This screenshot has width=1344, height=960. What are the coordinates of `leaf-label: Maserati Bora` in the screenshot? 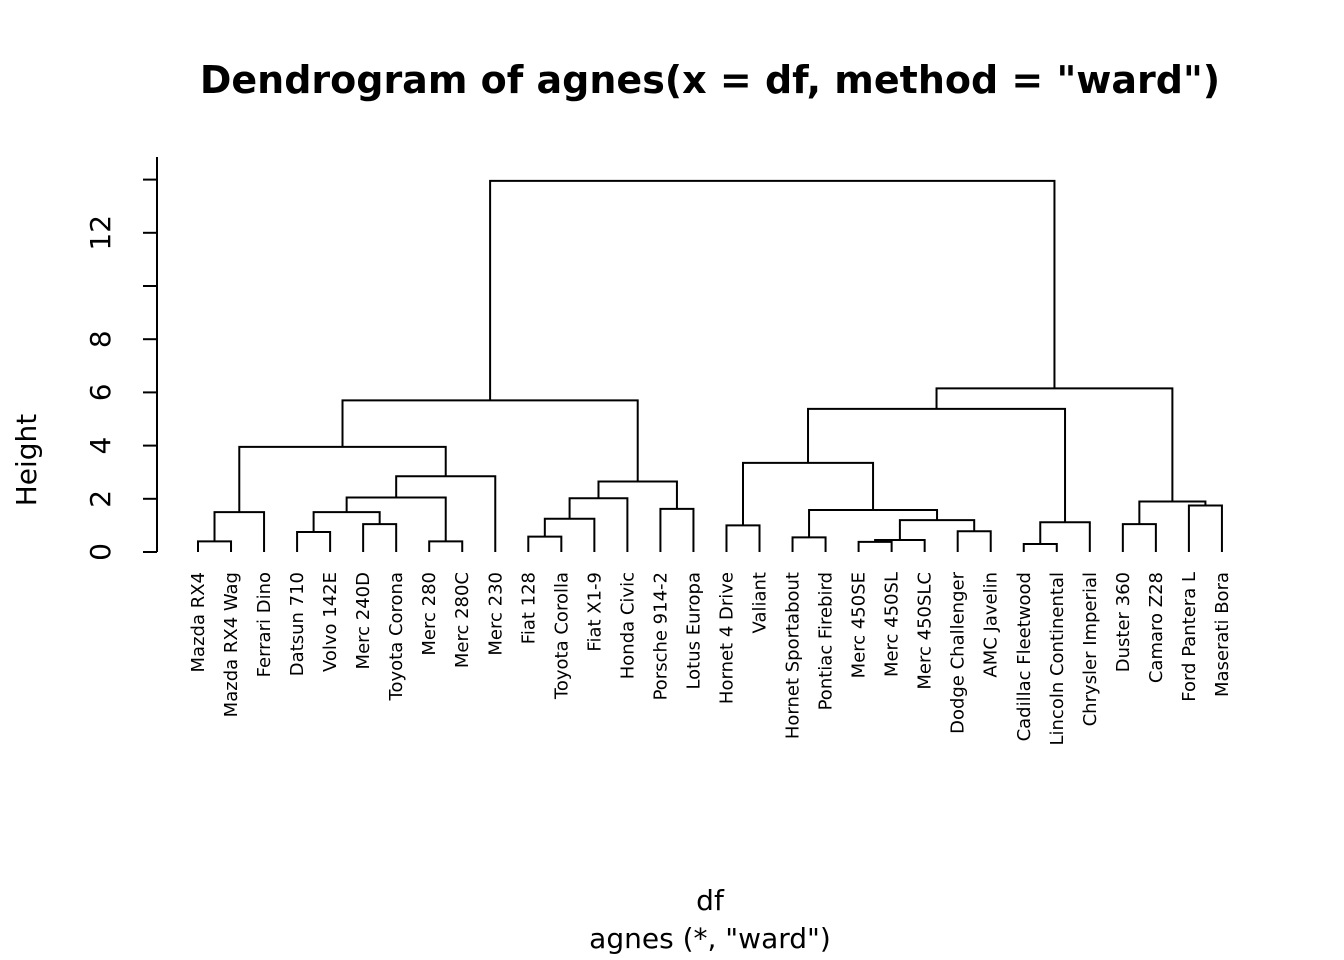 It's located at (1222, 634).